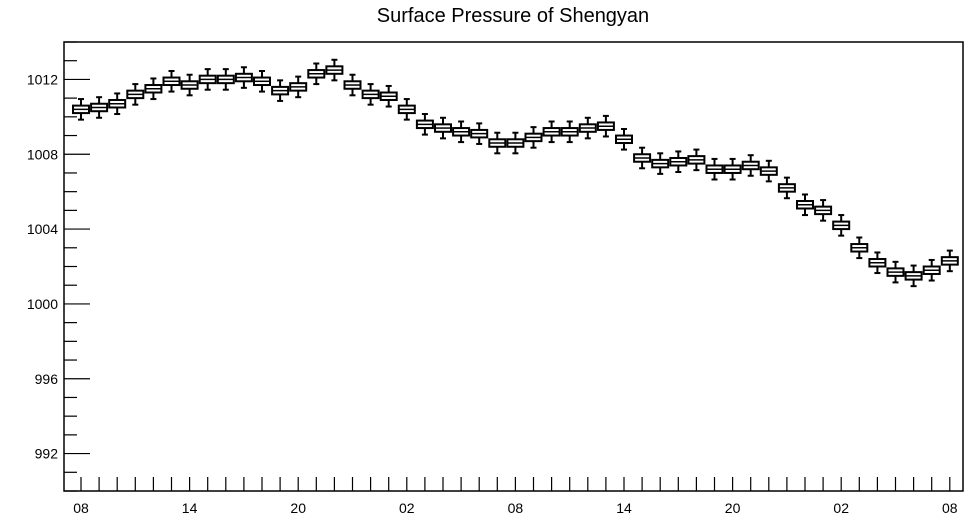 The height and width of the screenshot is (520, 969). I want to click on x-axis: 08 14 20 02 08 14 20 02 08, so click(515, 496).